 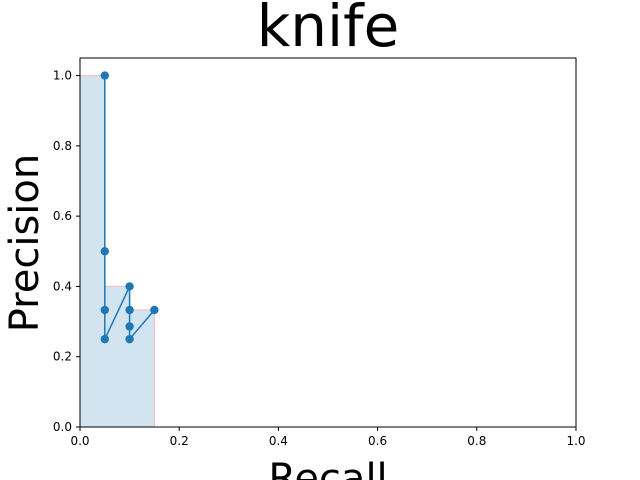 What do you see at coordinates (328, 437) in the screenshot?
I see `x-axis-ticks: 0.0 0.2 0.4 0.6 0.8 1.0` at bounding box center [328, 437].